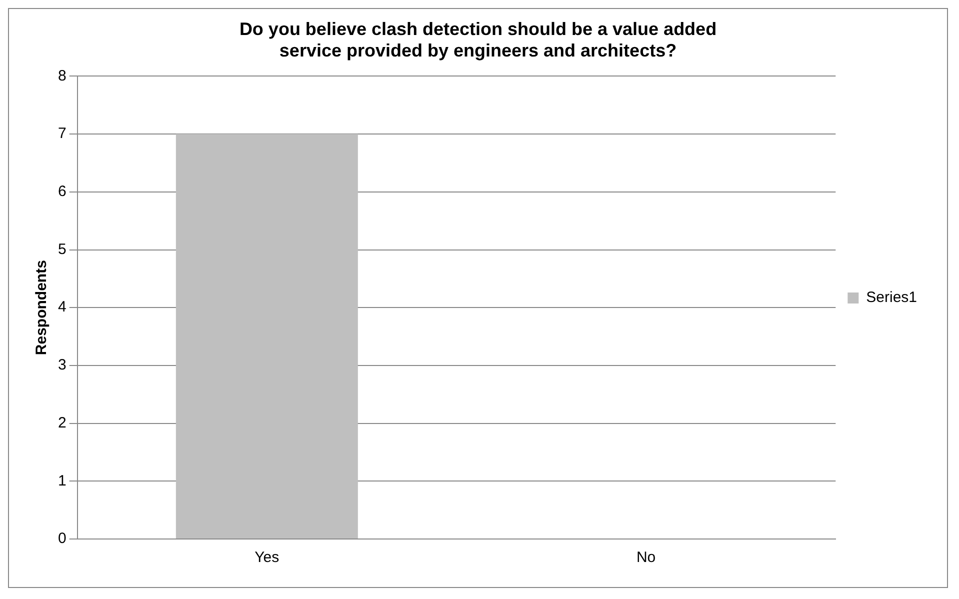 The height and width of the screenshot is (599, 959). I want to click on y-tick-label: 8, so click(62, 75).